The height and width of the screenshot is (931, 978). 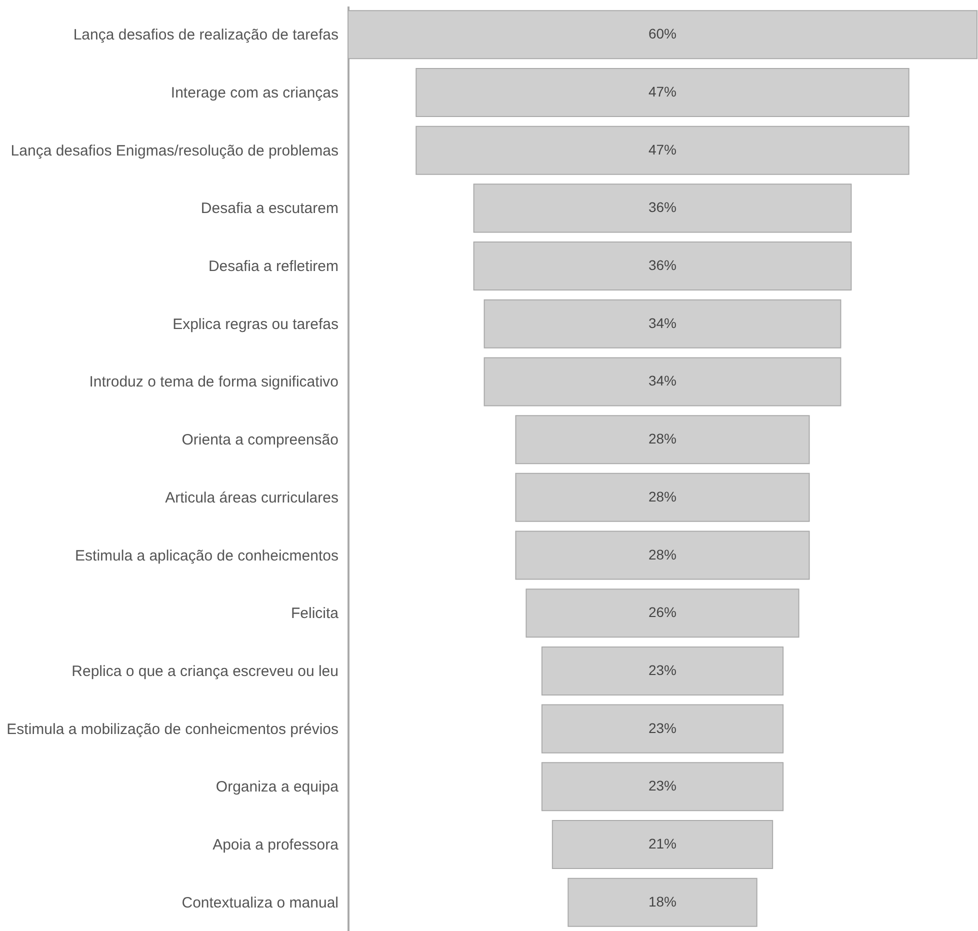 What do you see at coordinates (254, 93) in the screenshot?
I see `category-label: Interage com as crianças` at bounding box center [254, 93].